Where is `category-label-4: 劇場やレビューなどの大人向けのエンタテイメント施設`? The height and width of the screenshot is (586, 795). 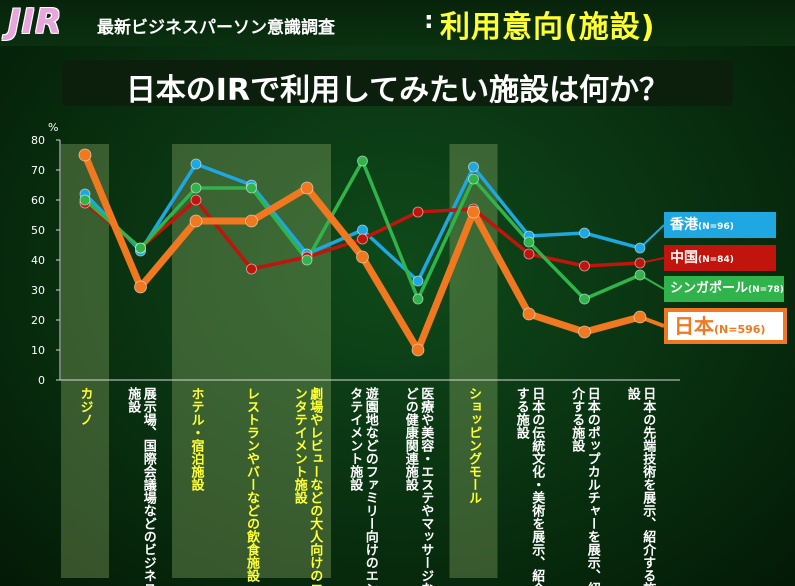
category-label-4: 劇場やレビューなどの大人向けのエンタテイメント施設 is located at coordinates (307, 486).